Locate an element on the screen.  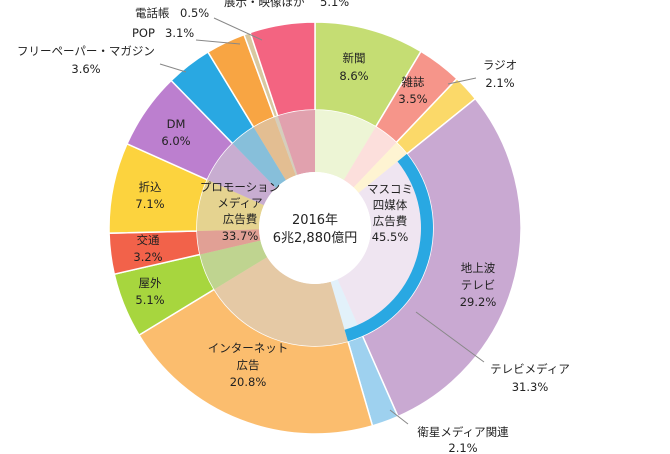
label-tv-media-value: 31.3% is located at coordinates (530, 387).